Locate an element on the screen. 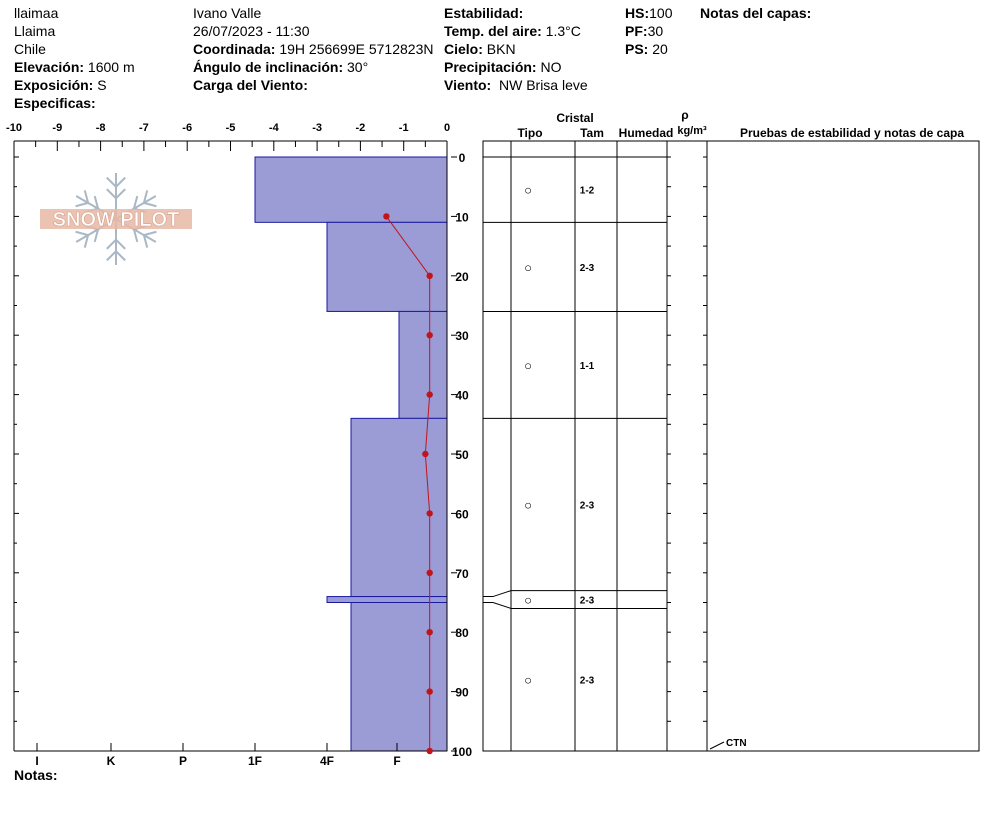 The width and height of the screenshot is (994, 840). depth-tick-label: 100 is located at coordinates (462, 752).